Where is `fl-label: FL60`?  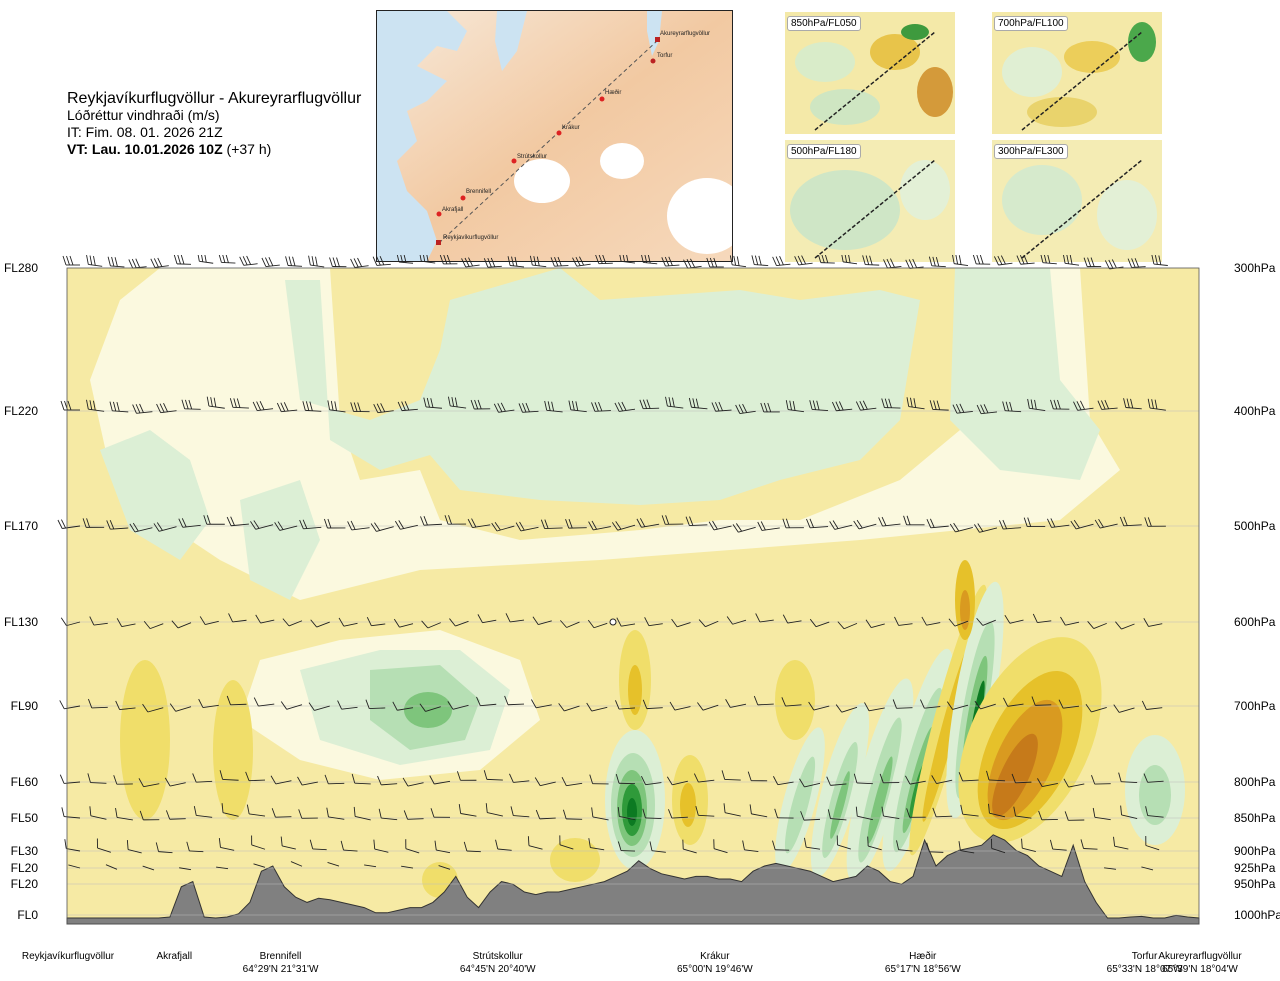 fl-label: FL60 is located at coordinates (24, 782).